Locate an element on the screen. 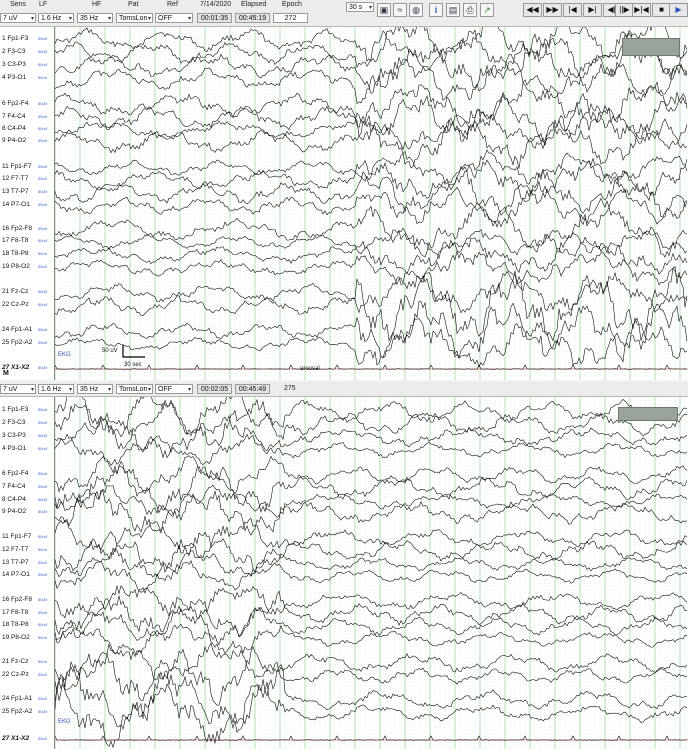  channel-label: 27 X1-X2 is located at coordinates (16, 738).